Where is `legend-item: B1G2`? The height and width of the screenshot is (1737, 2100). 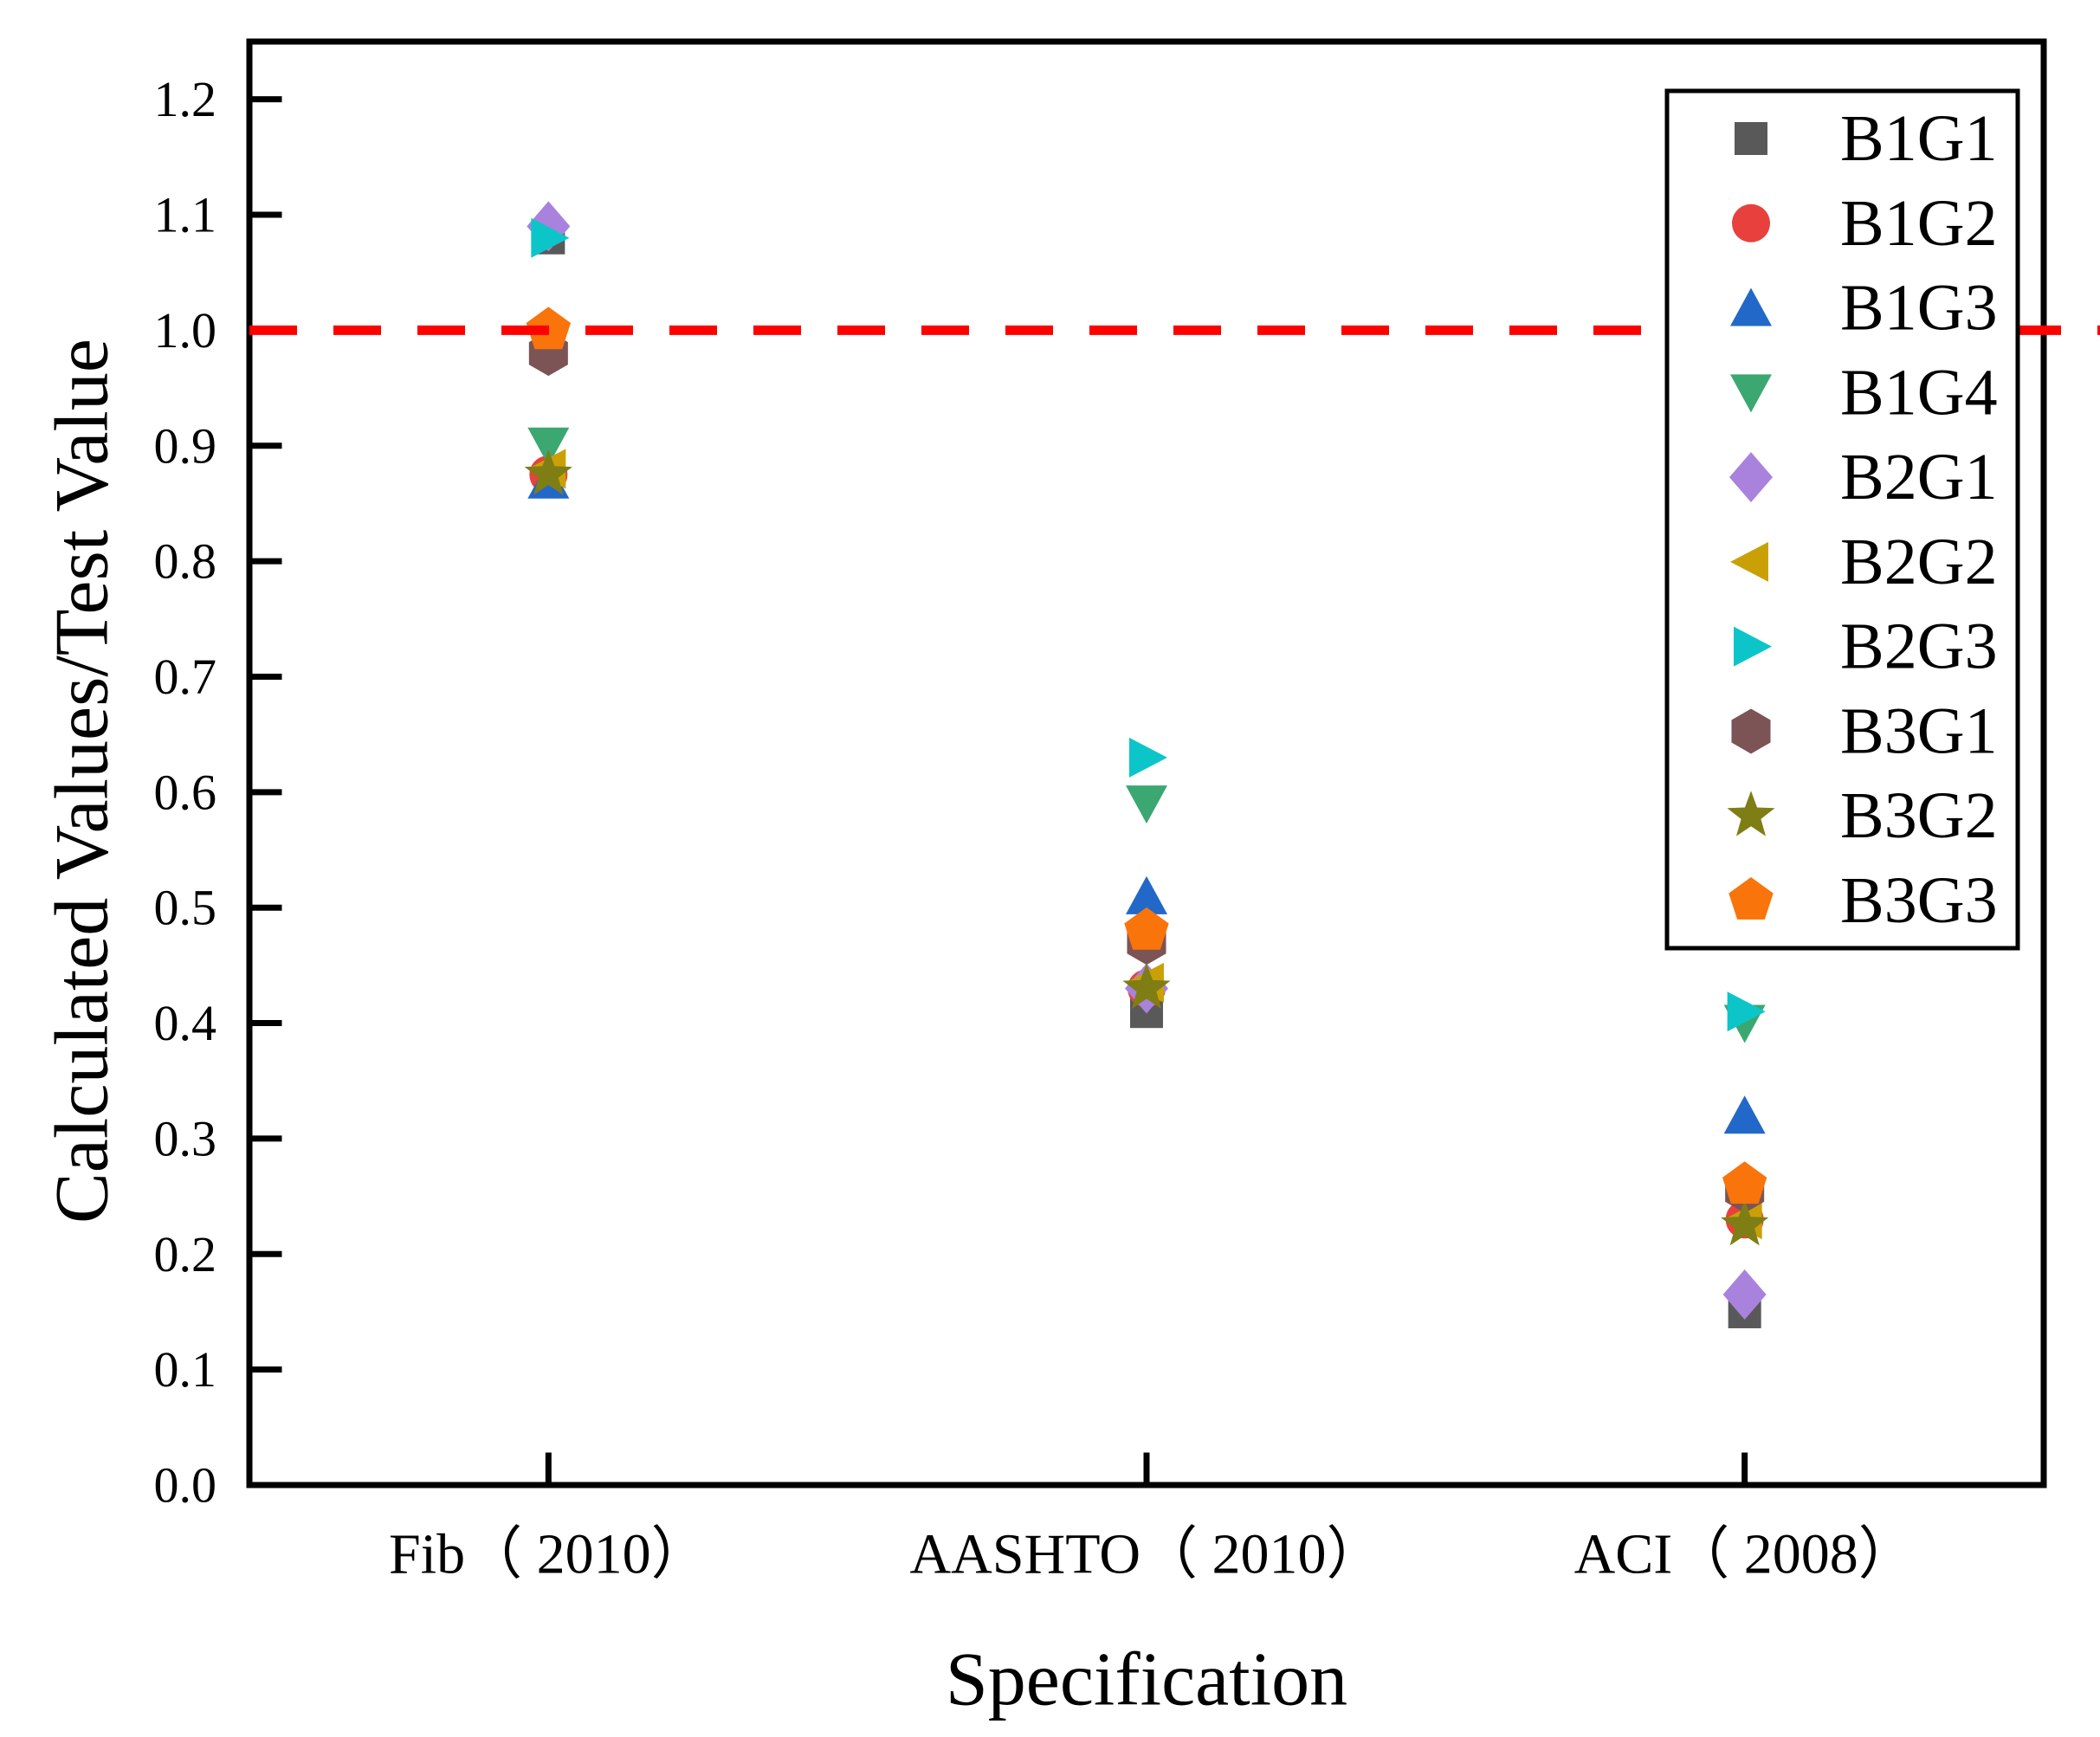
legend-item: B1G2 is located at coordinates (1865, 223).